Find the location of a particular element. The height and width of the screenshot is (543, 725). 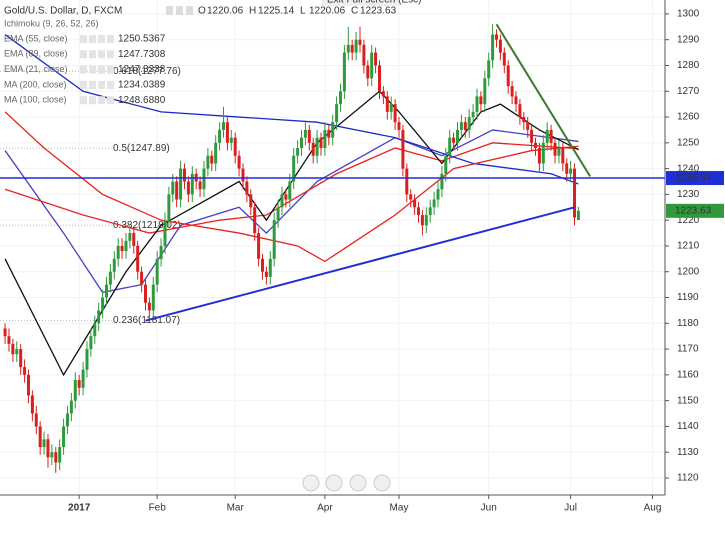

y-tick-label: 1250 is located at coordinates (688, 142).